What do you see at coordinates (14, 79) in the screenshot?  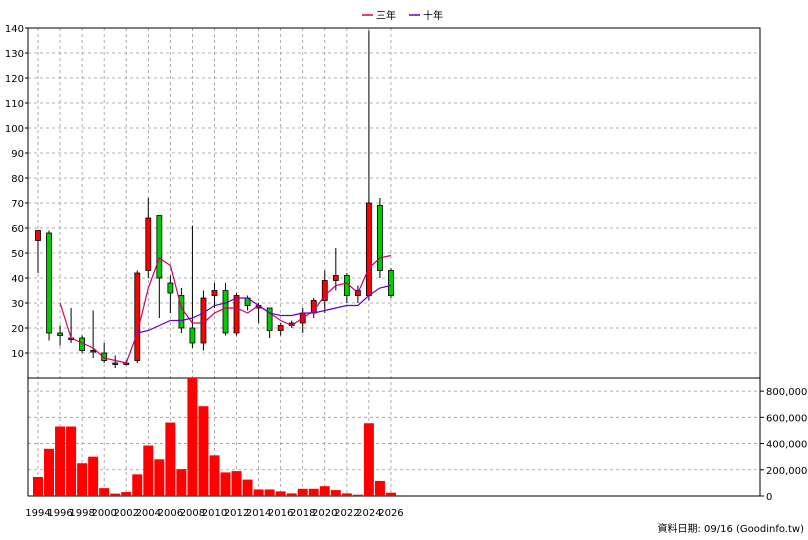 I see `price-tick-label: 120` at bounding box center [14, 79].